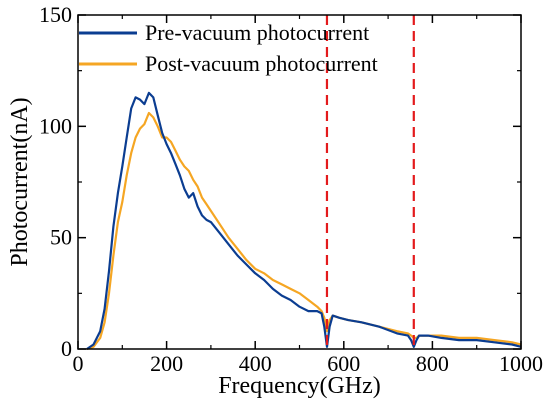 Image resolution: width=550 pixels, height=404 pixels. Describe the element at coordinates (61, 237) in the screenshot. I see `y-tick-label: 50` at that location.